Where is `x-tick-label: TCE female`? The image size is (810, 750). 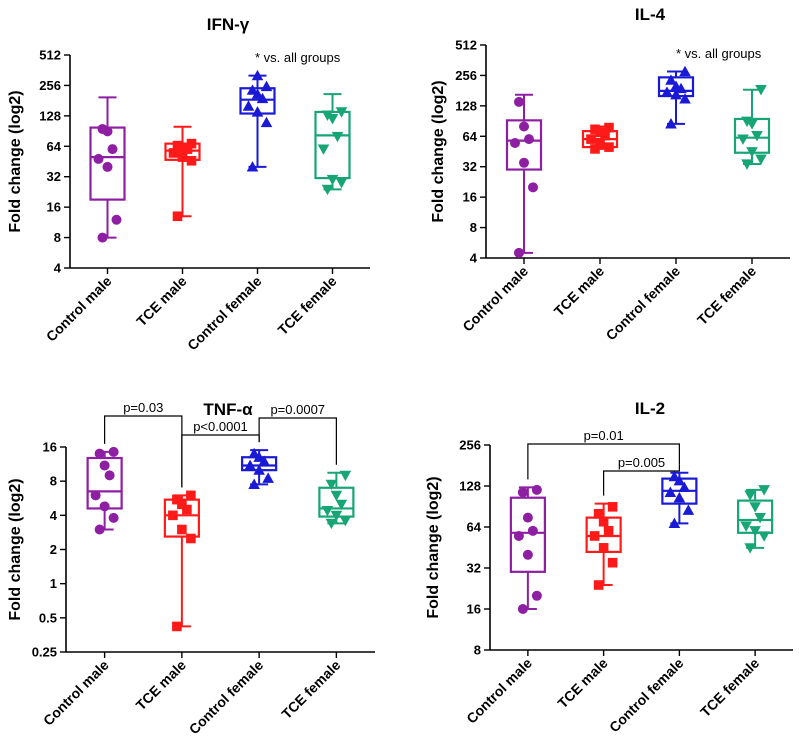 x-tick-label: TCE female is located at coordinates (729, 687).